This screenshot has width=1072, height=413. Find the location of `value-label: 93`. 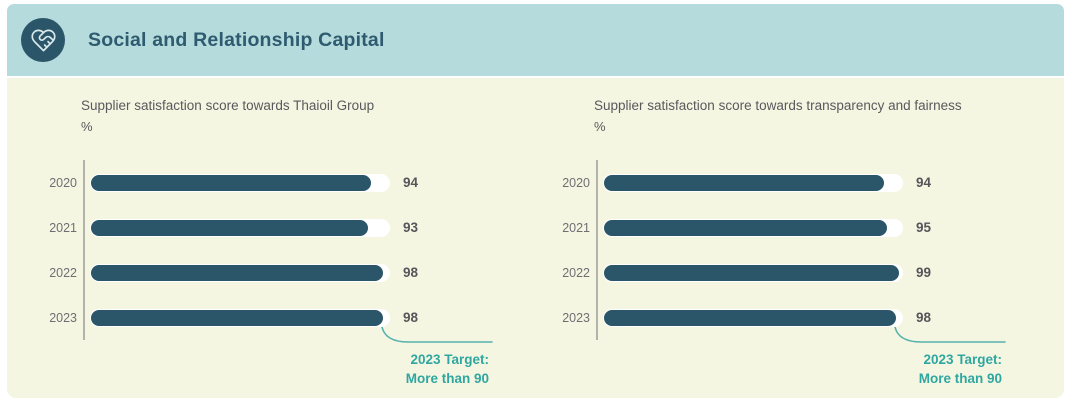

value-label: 93 is located at coordinates (411, 227).